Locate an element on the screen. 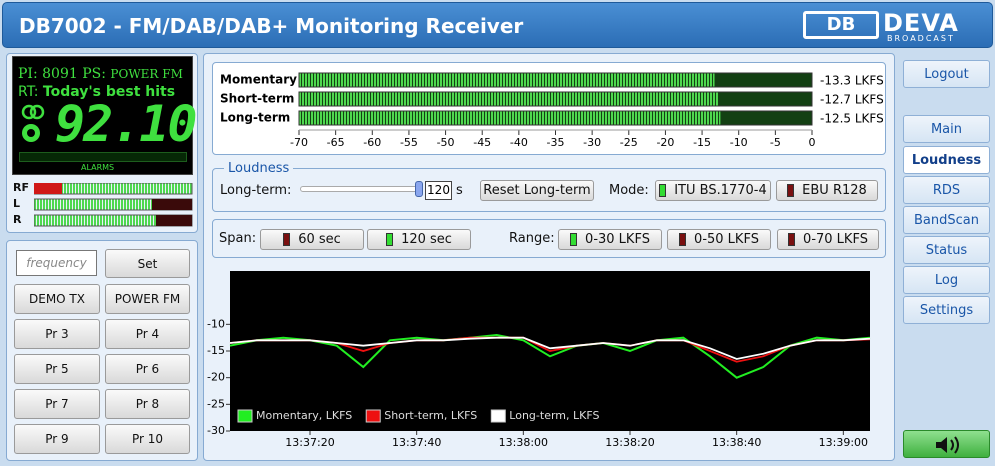 The height and width of the screenshot is (466, 995). y-tick-label: -25 is located at coordinates (216, 403).